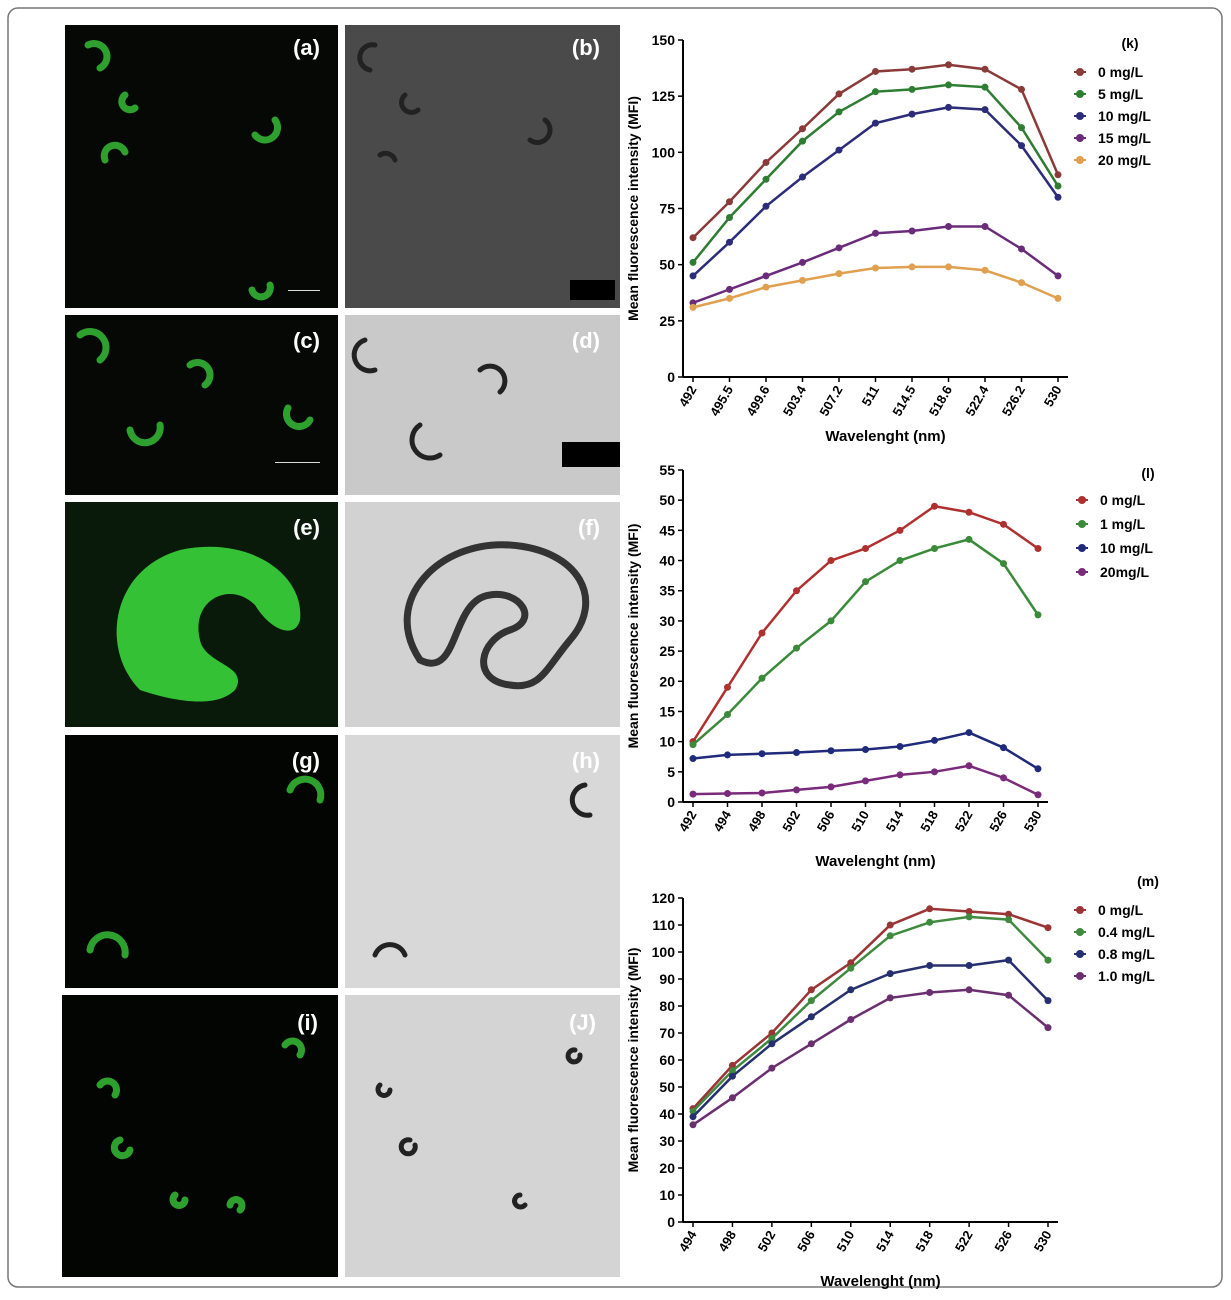 The height and width of the screenshot is (1300, 1231). What do you see at coordinates (667, 530) in the screenshot?
I see `y-tick-label: 45` at bounding box center [667, 530].